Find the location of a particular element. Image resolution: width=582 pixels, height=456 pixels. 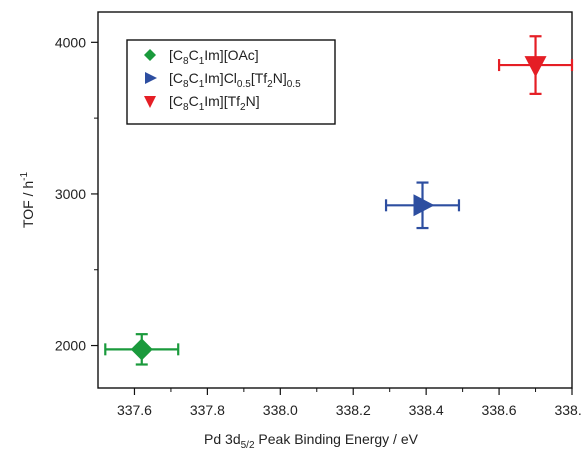

data-point-marker-diamond is located at coordinates (141, 349).